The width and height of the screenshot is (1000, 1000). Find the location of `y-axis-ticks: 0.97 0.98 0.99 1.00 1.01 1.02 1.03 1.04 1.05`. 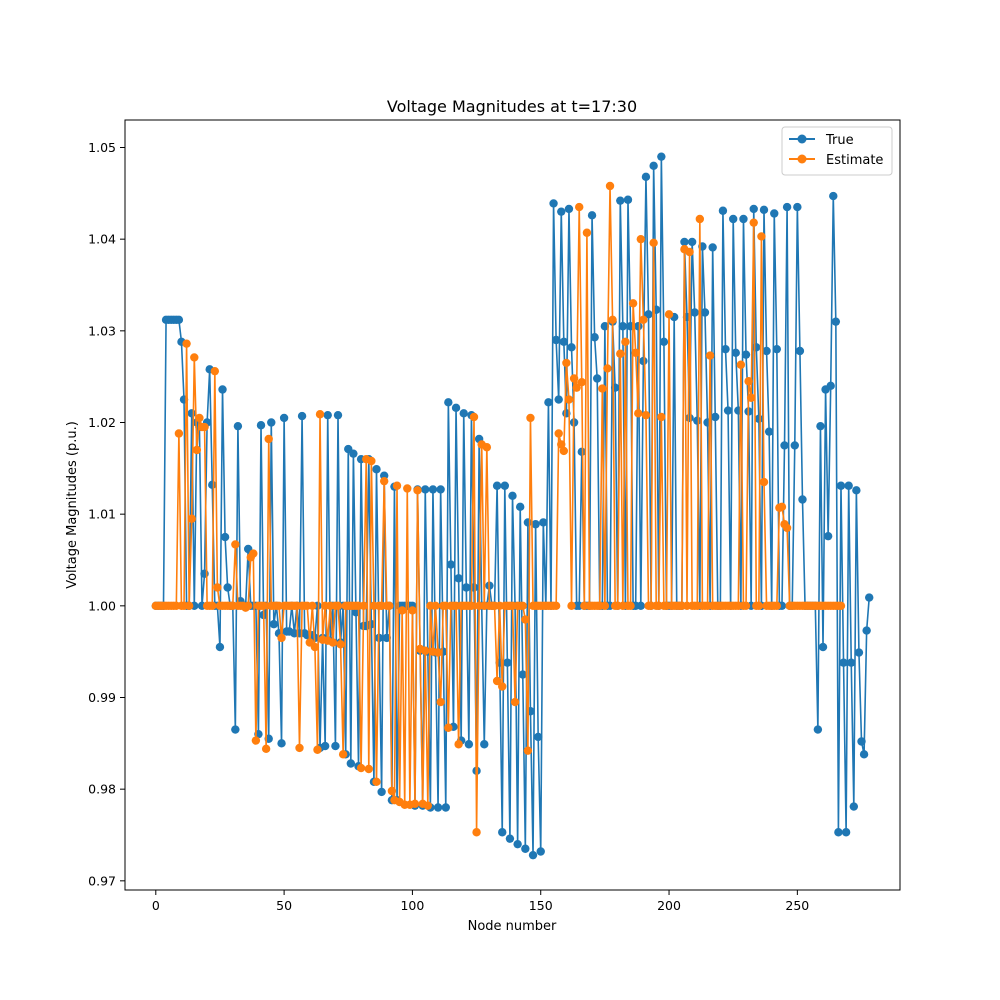

y-axis-ticks: 0.97 0.98 0.99 1.00 1.01 1.02 1.03 1.04 1.05 is located at coordinates (106, 514).